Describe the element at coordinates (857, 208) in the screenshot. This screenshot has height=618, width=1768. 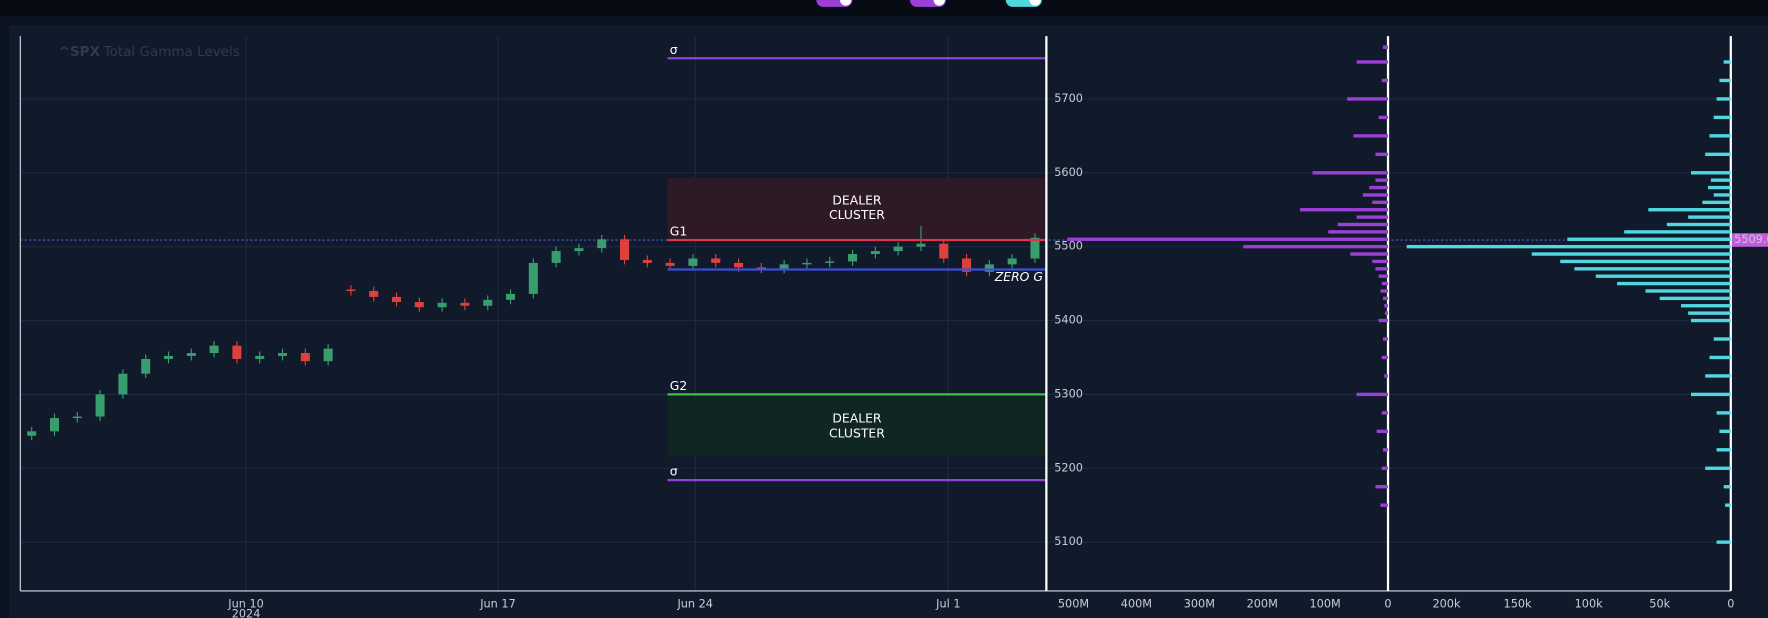
I see `dealer-zone` at that location.